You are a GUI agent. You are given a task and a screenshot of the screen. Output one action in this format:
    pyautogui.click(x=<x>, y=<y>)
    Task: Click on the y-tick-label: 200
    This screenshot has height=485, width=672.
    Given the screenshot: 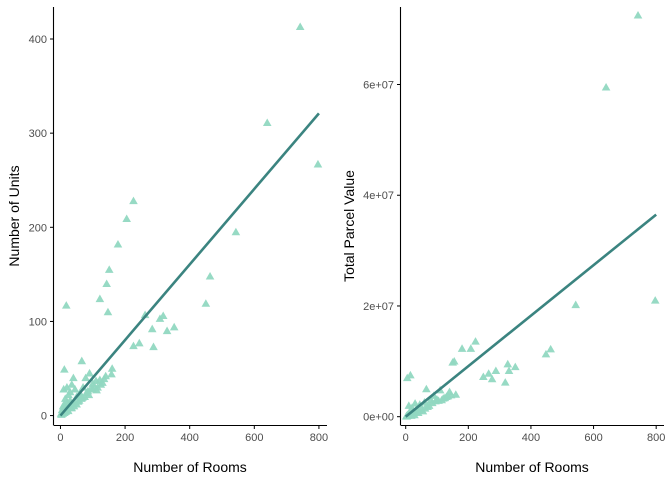 What is the action you would take?
    pyautogui.click(x=38, y=228)
    